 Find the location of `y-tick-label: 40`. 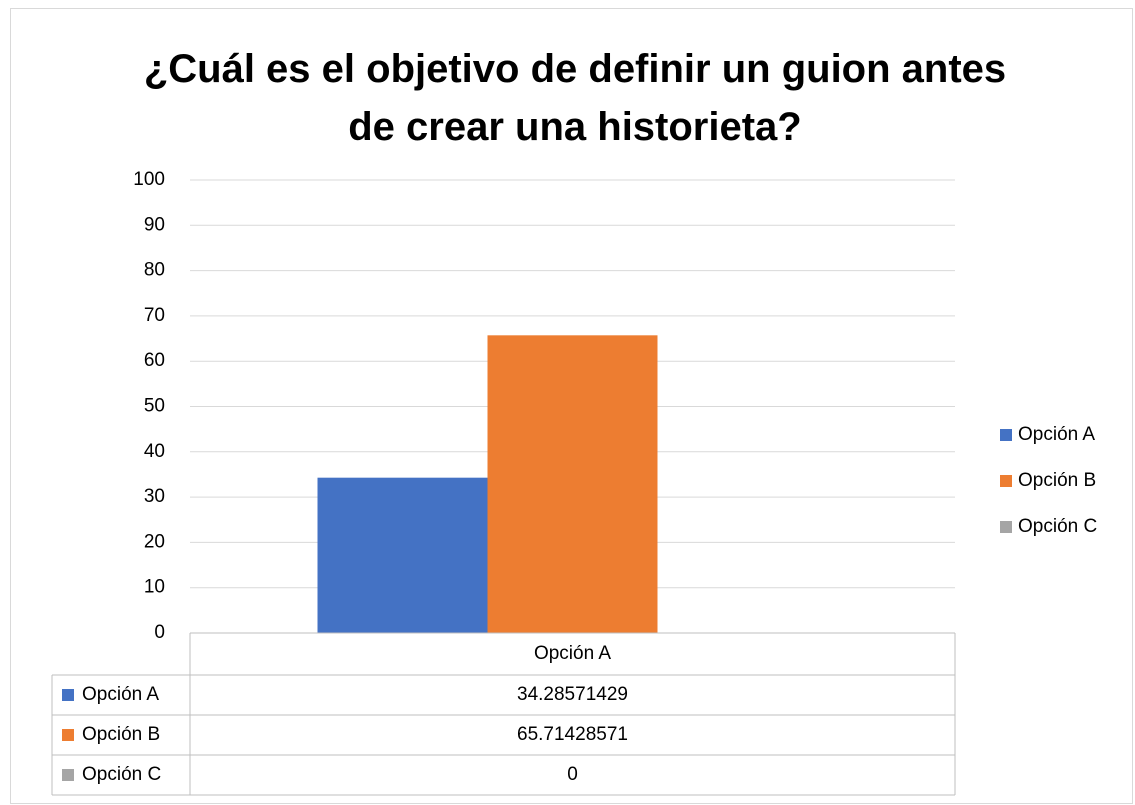

y-tick-label: 40 is located at coordinates (154, 451).